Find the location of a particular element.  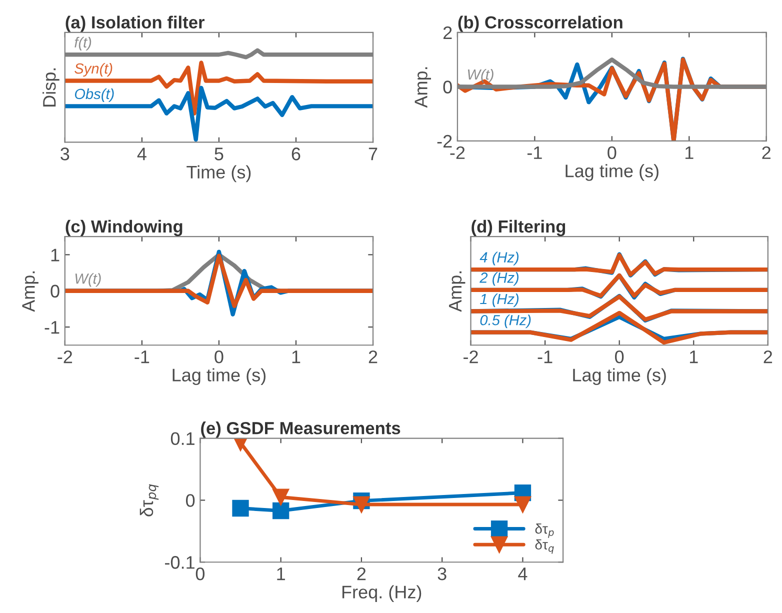

y-tick-label: 2 is located at coordinates (447, 33).